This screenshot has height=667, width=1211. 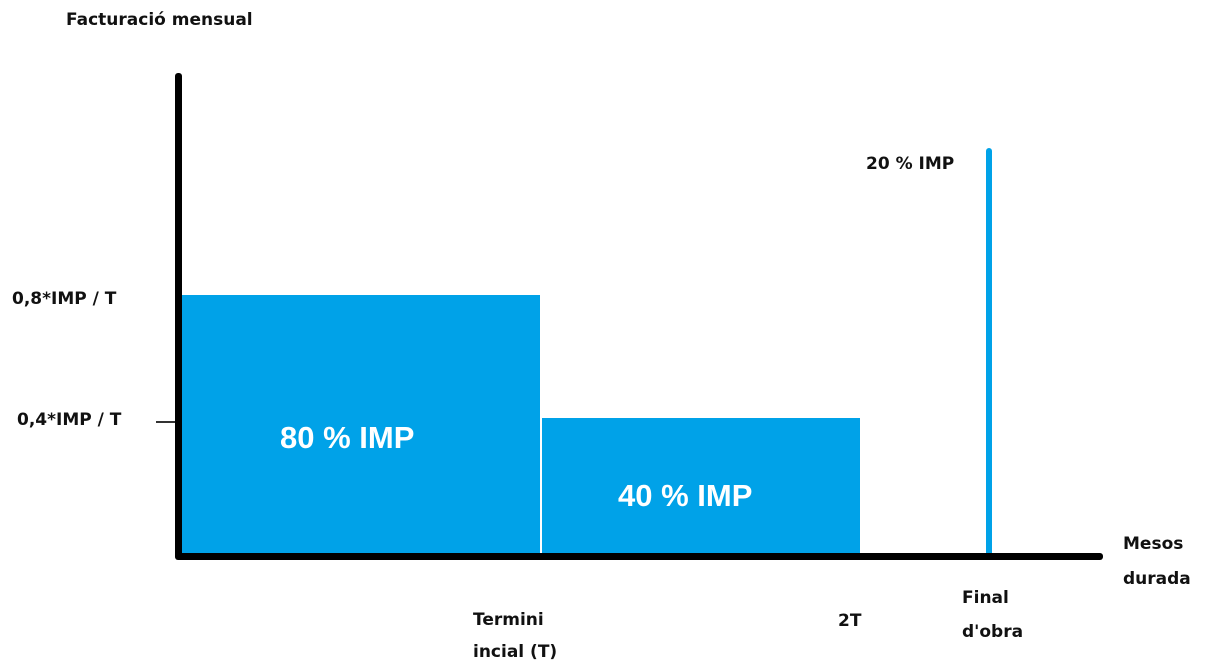 I want to click on block-80-label: 80 % IMP, so click(x=347, y=437).